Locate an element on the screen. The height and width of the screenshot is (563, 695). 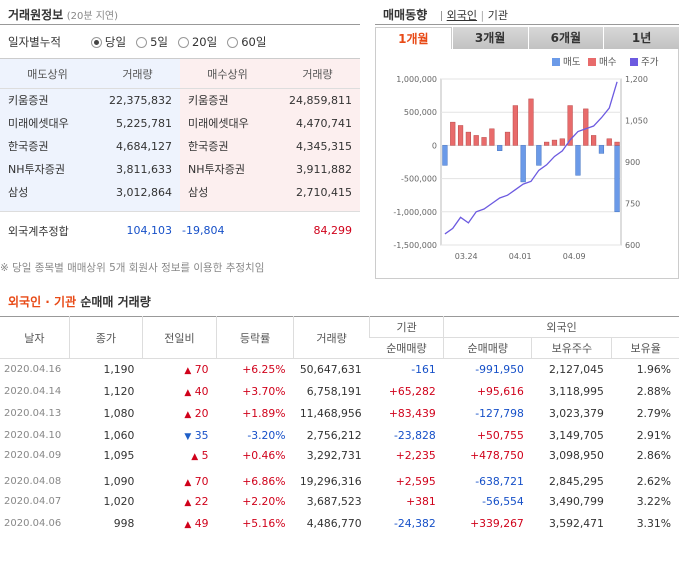
row-inst-net: +2,235 is located at coordinates (415, 455).